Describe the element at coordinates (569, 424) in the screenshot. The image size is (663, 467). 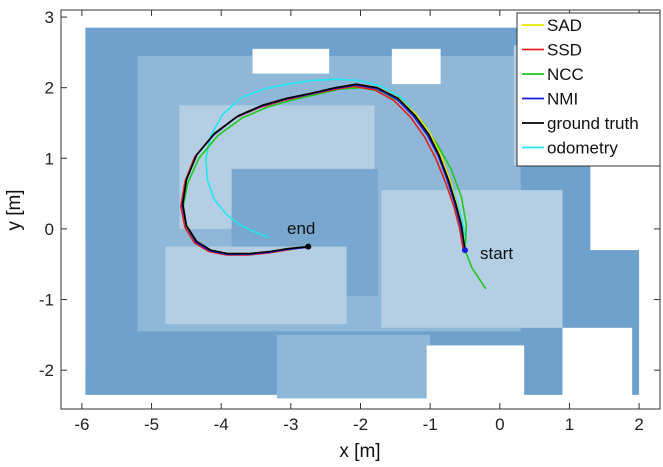
I see `x-tick-label: 1` at that location.